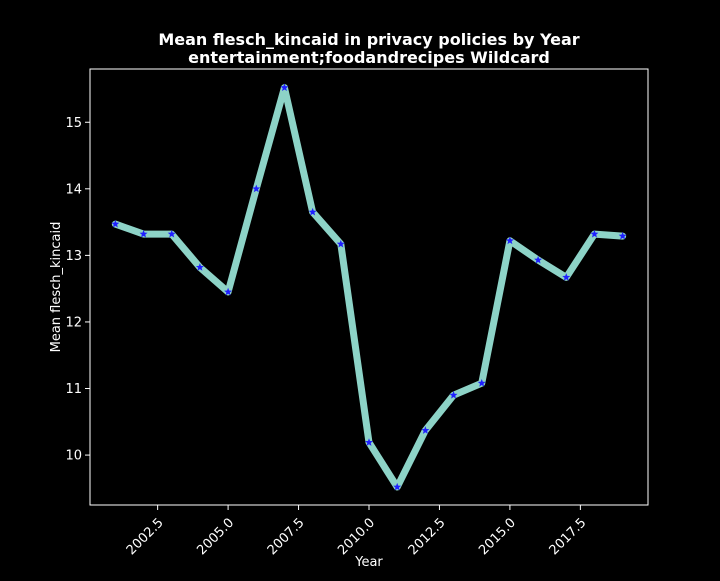  I want to click on chart-title-line2: entertainment;foodandrecipes Wildcard, so click(369, 57).